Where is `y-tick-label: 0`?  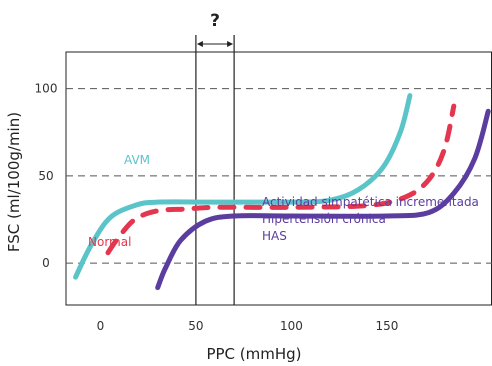 y-tick-label: 0 is located at coordinates (46, 263).